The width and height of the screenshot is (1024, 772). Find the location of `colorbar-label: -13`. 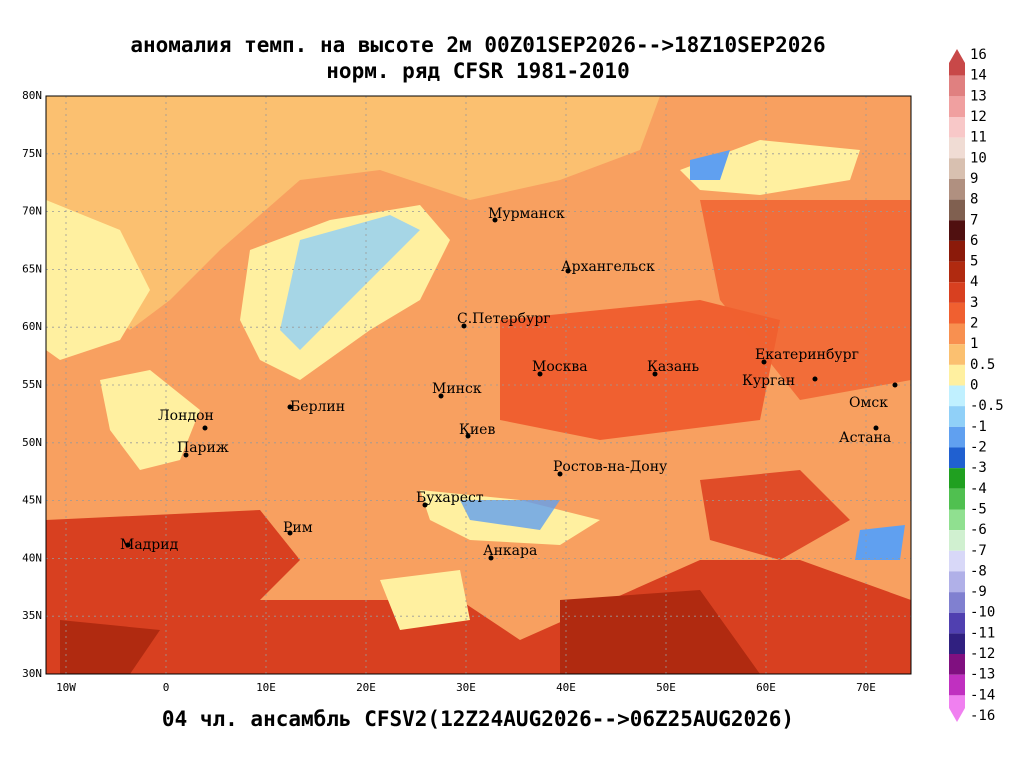

colorbar-label: -13 is located at coordinates (982, 675).